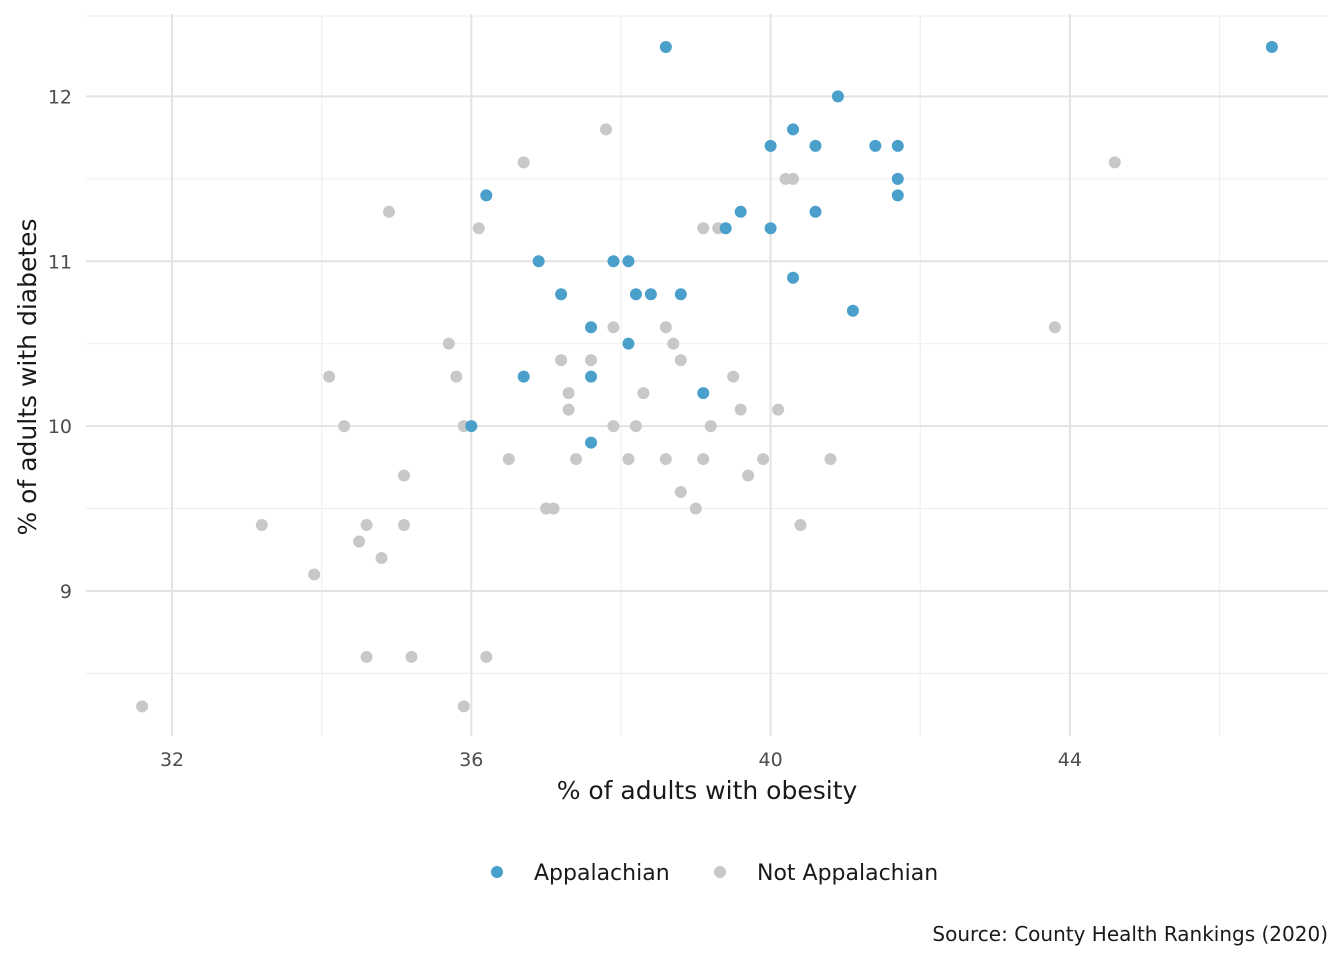 Image resolution: width=1344 pixels, height=964 pixels. Describe the element at coordinates (60, 427) in the screenshot. I see `y-tick-label: 10` at that location.